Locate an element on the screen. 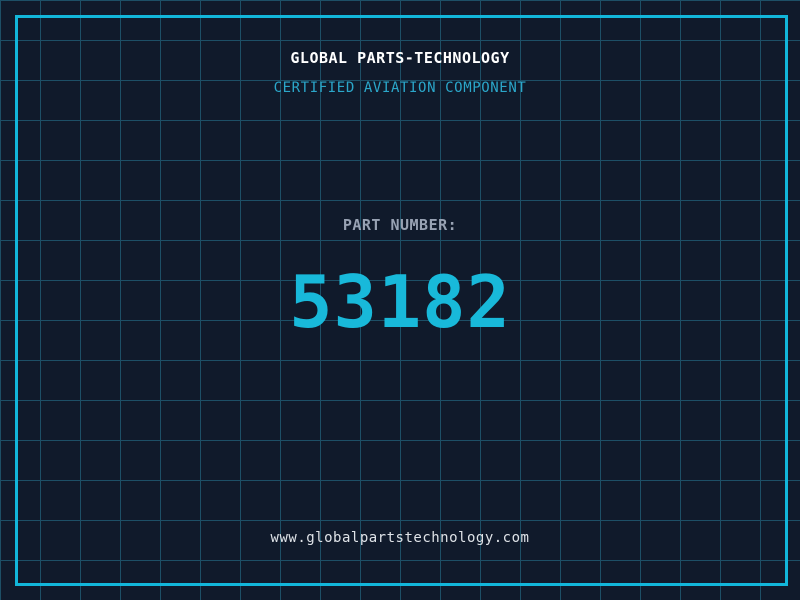 The height and width of the screenshot is (600, 800). website-url: www.globalpartstechnology.com is located at coordinates (400, 538).